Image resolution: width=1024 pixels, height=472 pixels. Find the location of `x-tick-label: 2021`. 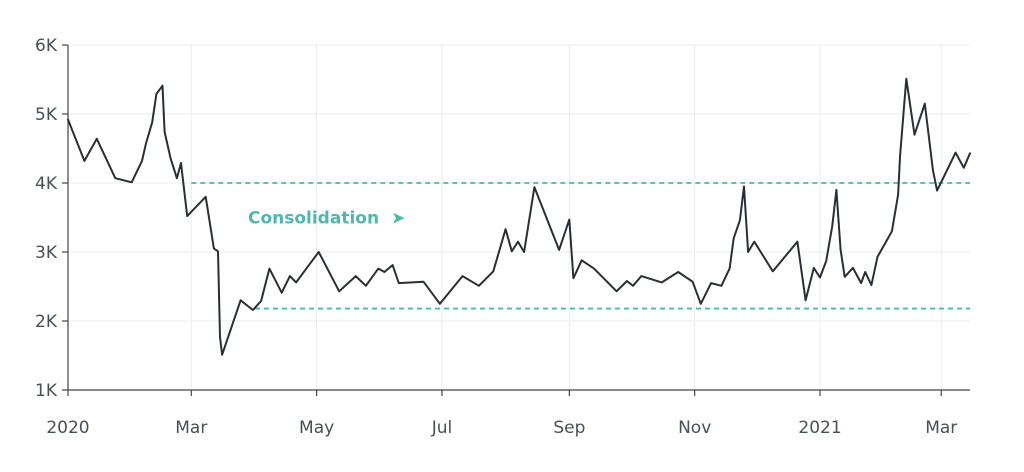

x-tick-label: 2021 is located at coordinates (819, 428).